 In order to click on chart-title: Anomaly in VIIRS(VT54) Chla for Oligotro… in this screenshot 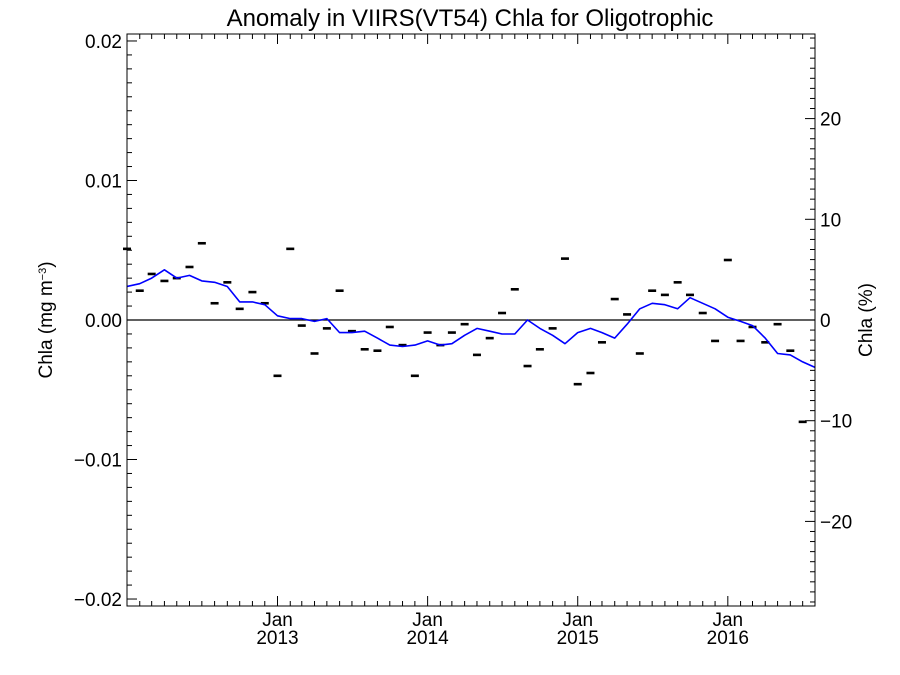, I will do `click(470, 18)`.